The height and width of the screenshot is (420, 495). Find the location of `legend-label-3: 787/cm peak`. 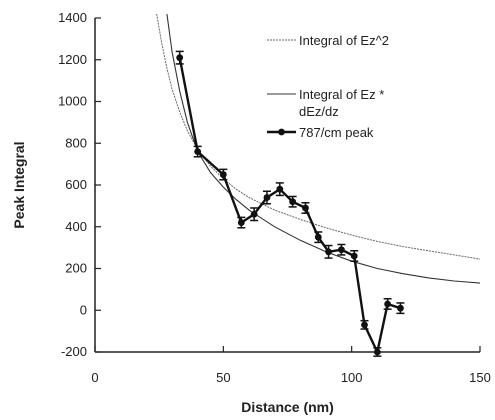

legend-label-3: 787/cm peak is located at coordinates (336, 132).